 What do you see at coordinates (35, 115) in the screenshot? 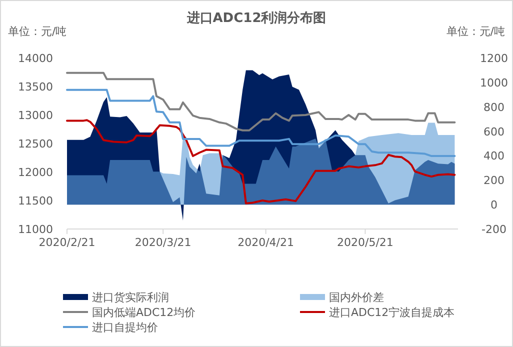
I see `y-tick-label: 13000` at bounding box center [35, 115].